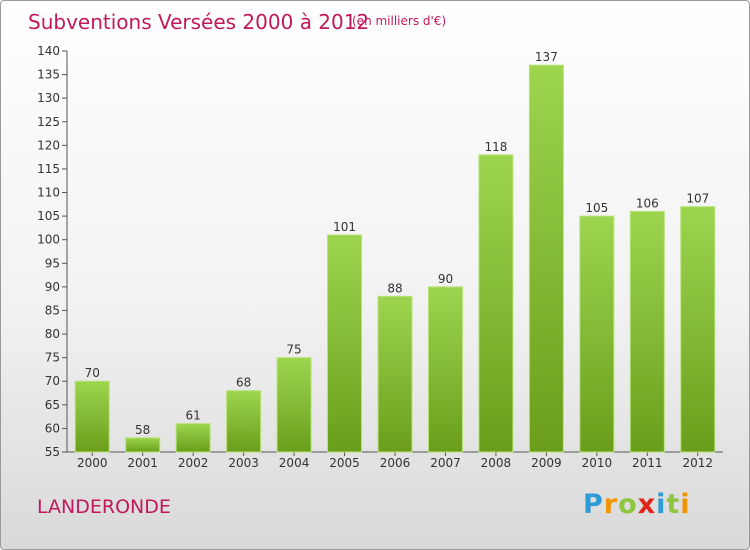 Image resolution: width=750 pixels, height=550 pixels. What do you see at coordinates (92, 416) in the screenshot?
I see `bar-2000` at bounding box center [92, 416].